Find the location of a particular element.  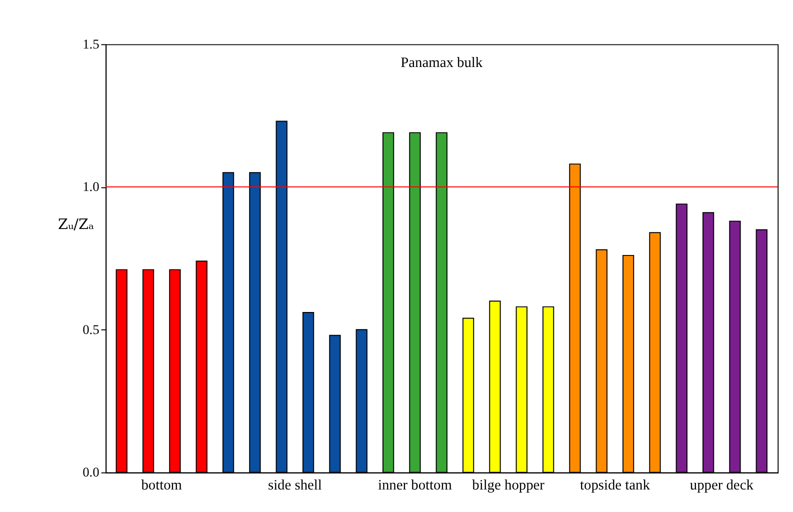

y-axis-title: Zᵤ/Zₐ is located at coordinates (76, 224).